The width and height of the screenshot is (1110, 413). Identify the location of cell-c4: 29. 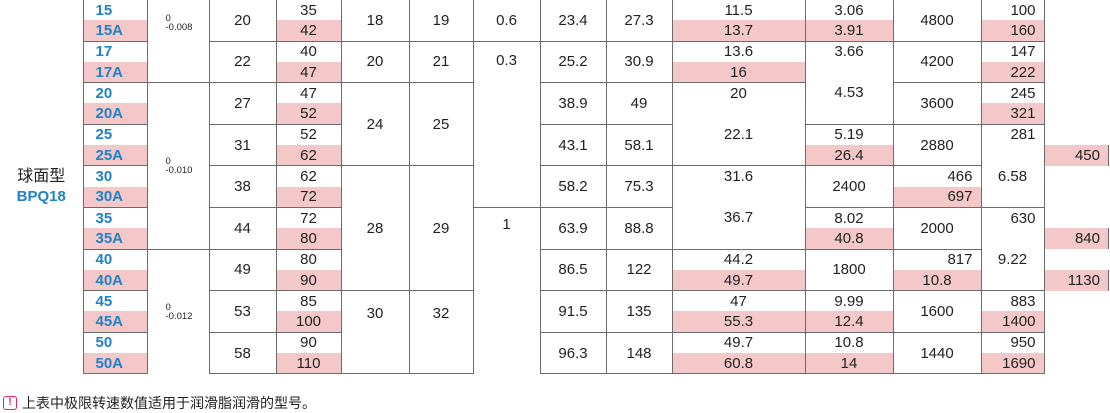
(441, 228).